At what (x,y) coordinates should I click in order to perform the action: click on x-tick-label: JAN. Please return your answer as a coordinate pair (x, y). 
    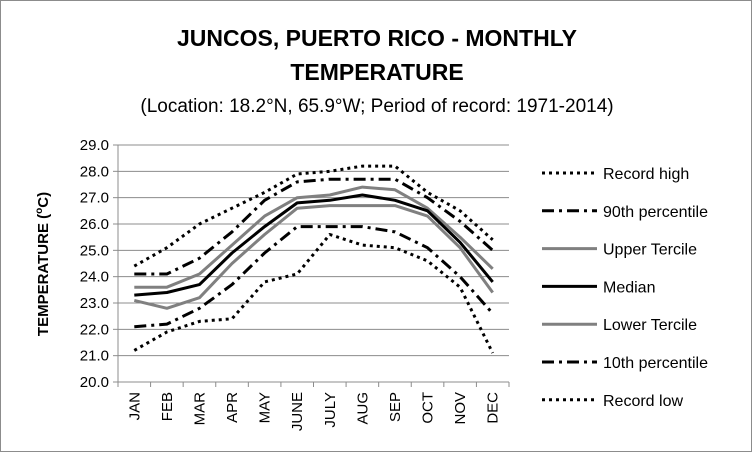
    Looking at the image, I should click on (134, 406).